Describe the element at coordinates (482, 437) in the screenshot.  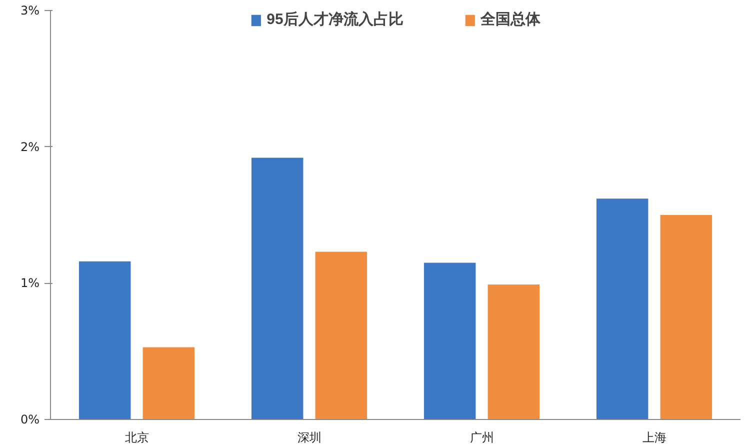
I see `x-tick-label: 广州` at that location.